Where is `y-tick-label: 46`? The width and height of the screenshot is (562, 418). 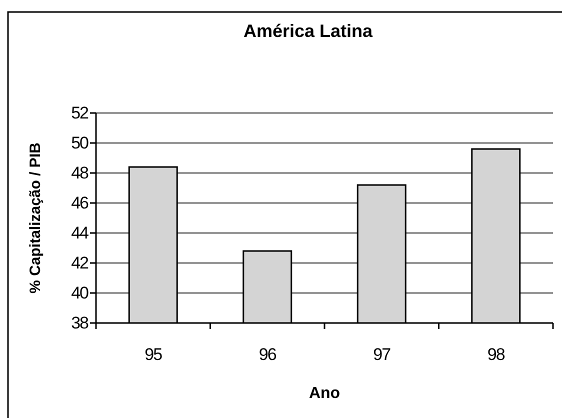 y-tick-label: 46 is located at coordinates (80, 202).